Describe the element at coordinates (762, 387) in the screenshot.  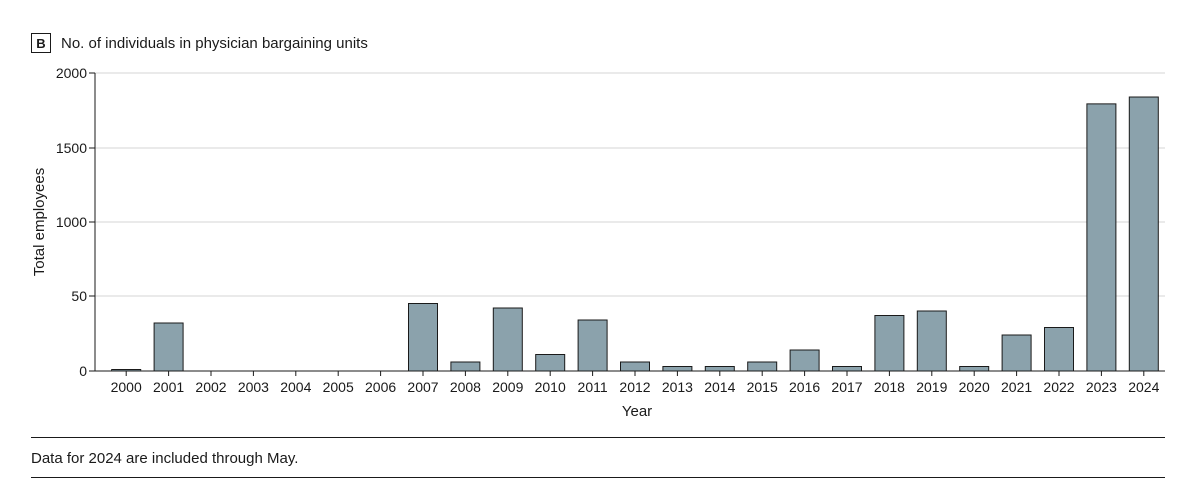
I see `x-tick-label: 2015` at that location.